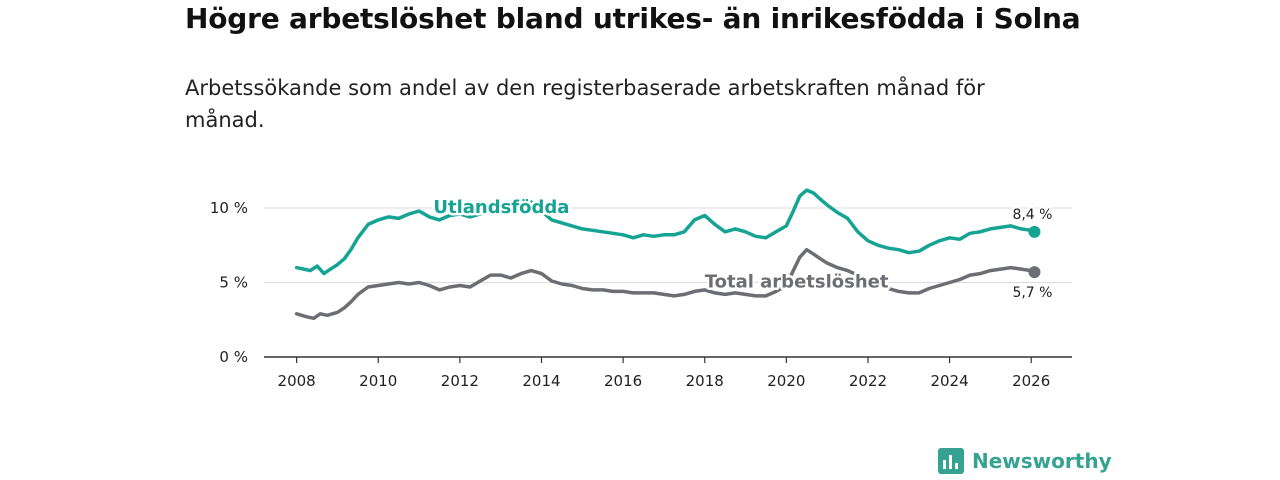 Image resolution: width=1280 pixels, height=480 pixels. What do you see at coordinates (297, 381) in the screenshot?
I see `x-tick-label-2008: 2008` at bounding box center [297, 381].